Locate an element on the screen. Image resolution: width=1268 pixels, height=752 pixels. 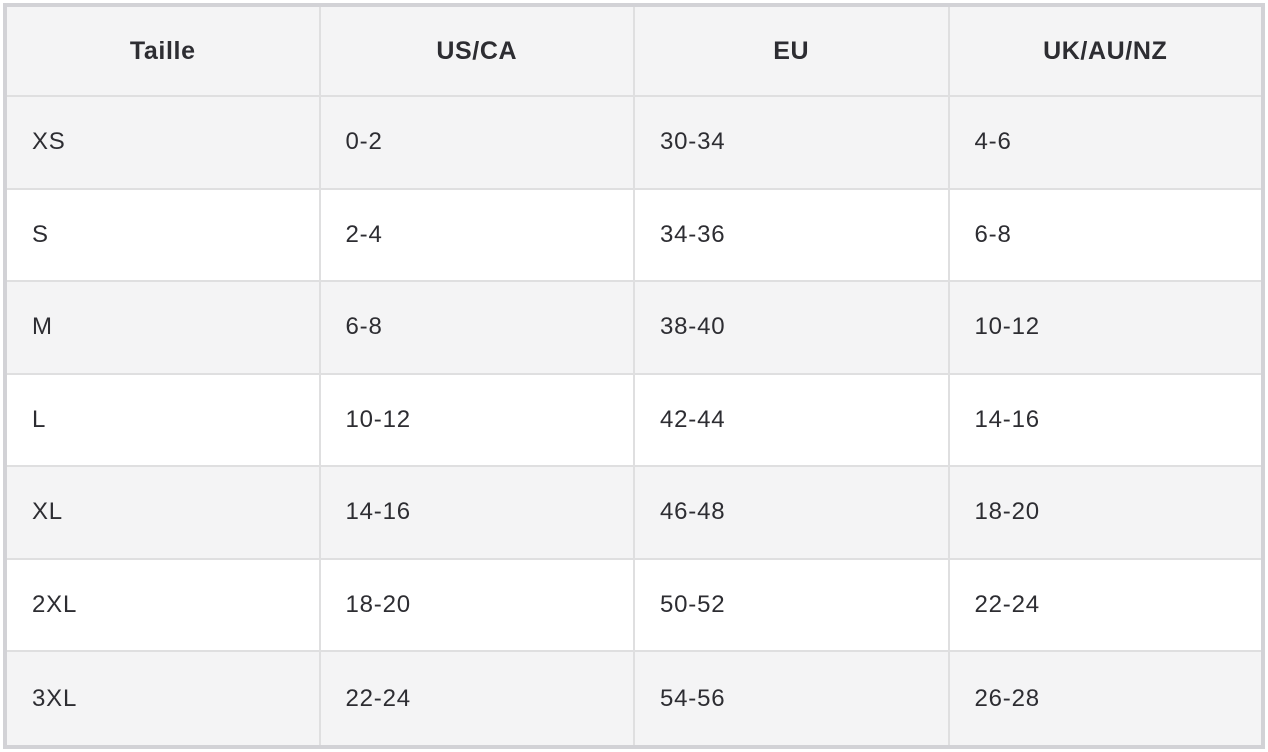
table-row: XL 14-16 46-48 18-20 is located at coordinates (634, 512).